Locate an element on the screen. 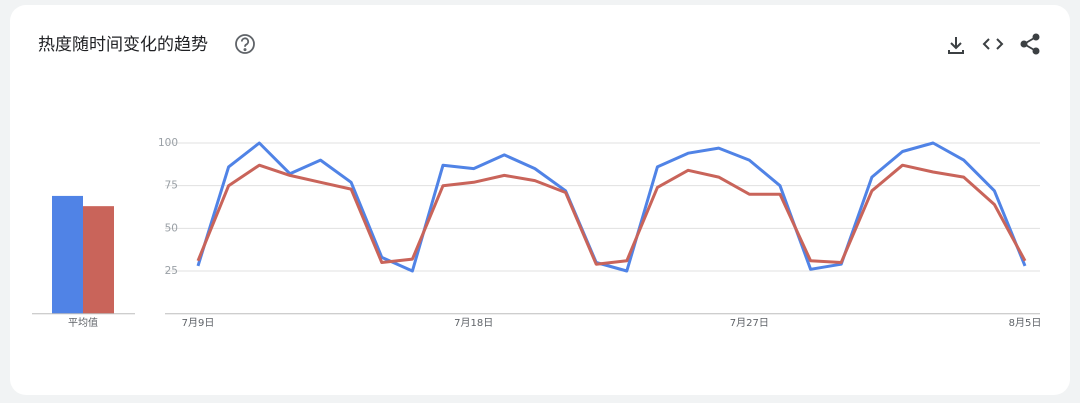  x-tick-label: 7月18日 is located at coordinates (473, 323).